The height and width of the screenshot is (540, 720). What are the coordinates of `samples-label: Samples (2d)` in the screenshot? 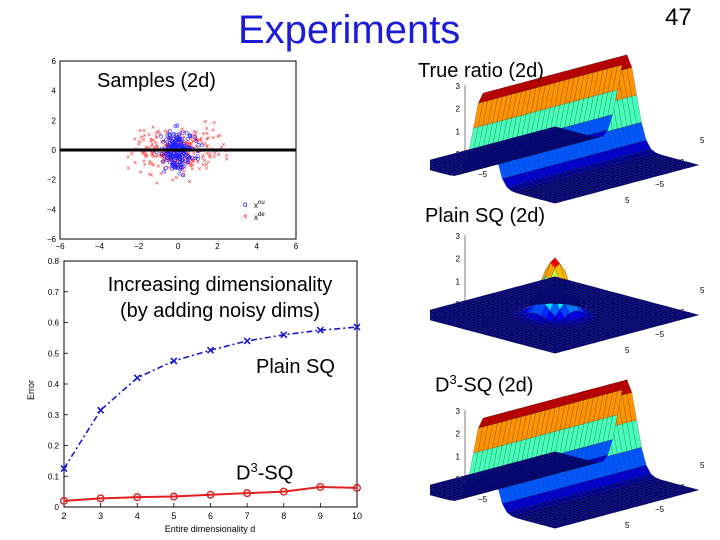 It's located at (156, 81).